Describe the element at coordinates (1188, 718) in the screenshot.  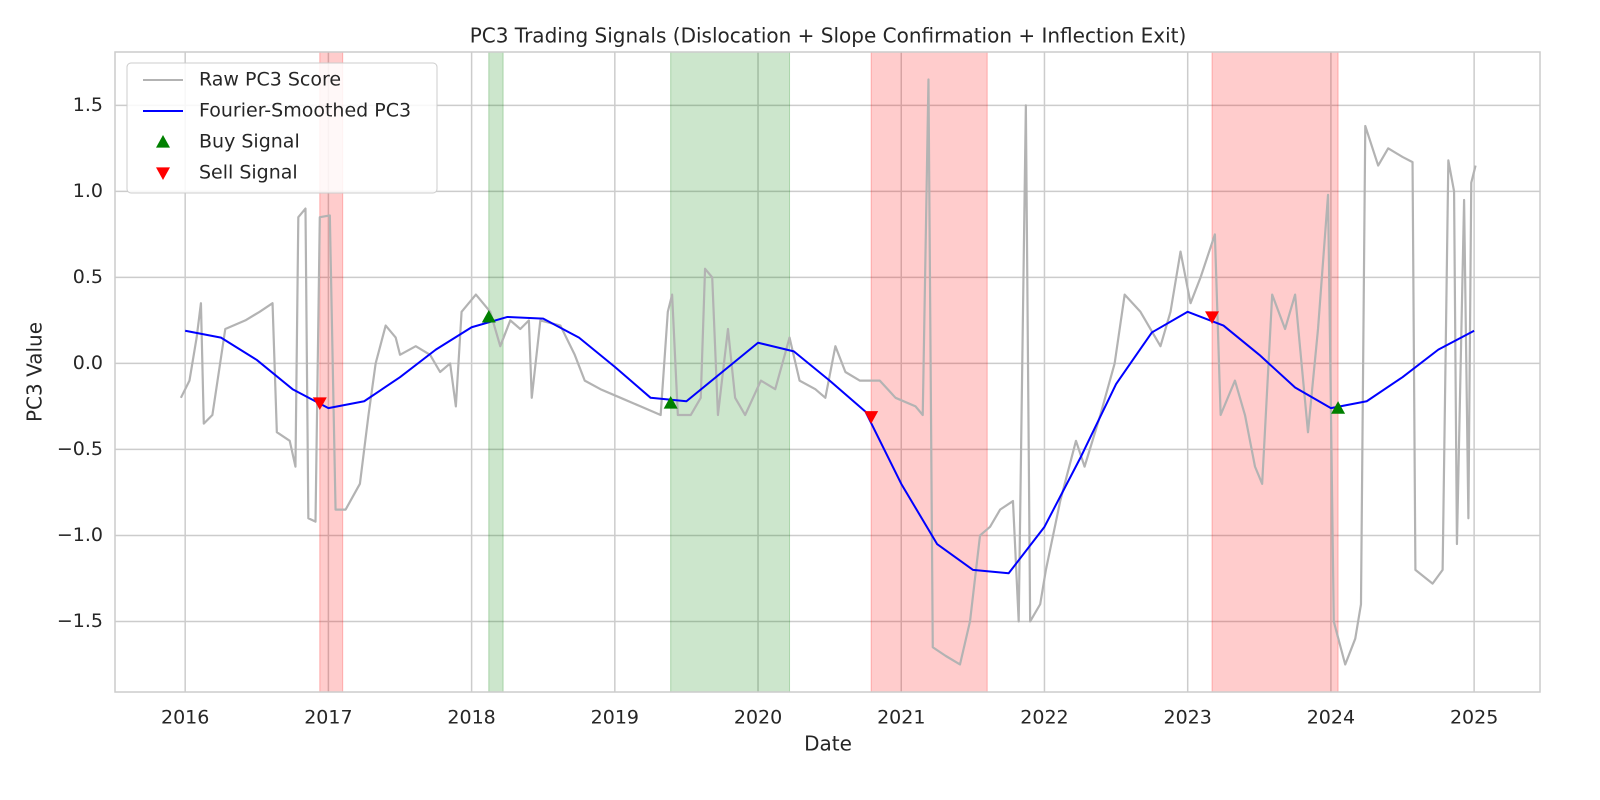
I see `x-tick-label: 2023` at that location.